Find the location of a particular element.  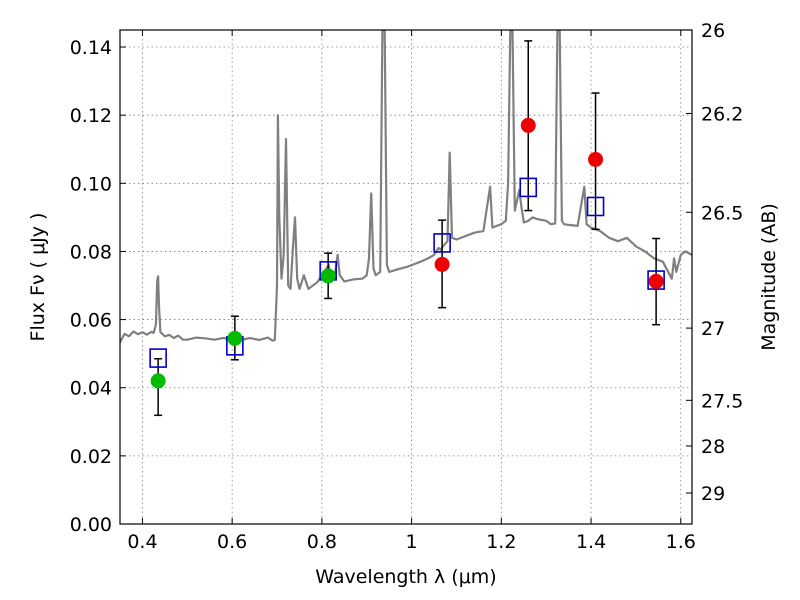

x-tick-label: 1.6 is located at coordinates (681, 542).